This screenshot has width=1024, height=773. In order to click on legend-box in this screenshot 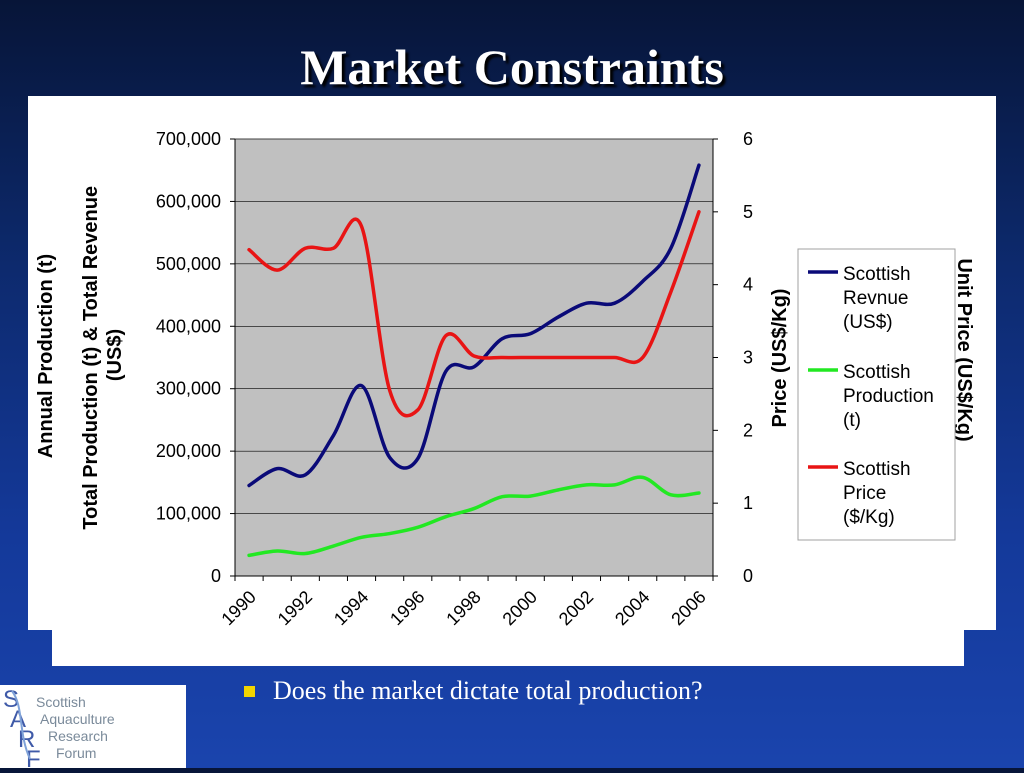, I will do `click(876, 394)`.